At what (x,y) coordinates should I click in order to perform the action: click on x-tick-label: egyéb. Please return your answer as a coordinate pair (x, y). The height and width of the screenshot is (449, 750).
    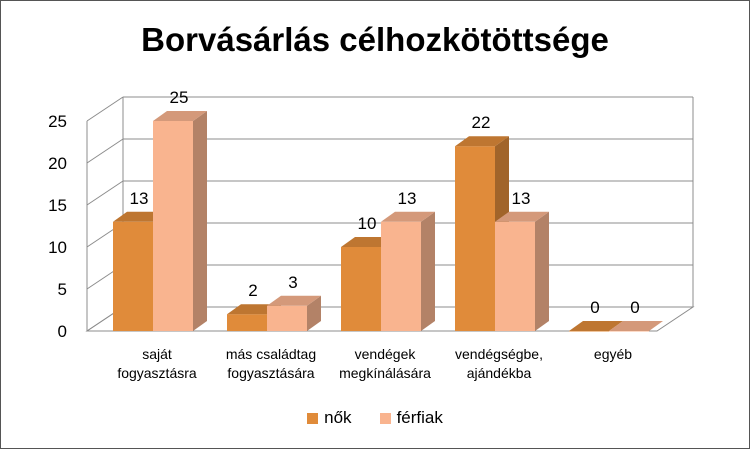
    Looking at the image, I should click on (613, 354).